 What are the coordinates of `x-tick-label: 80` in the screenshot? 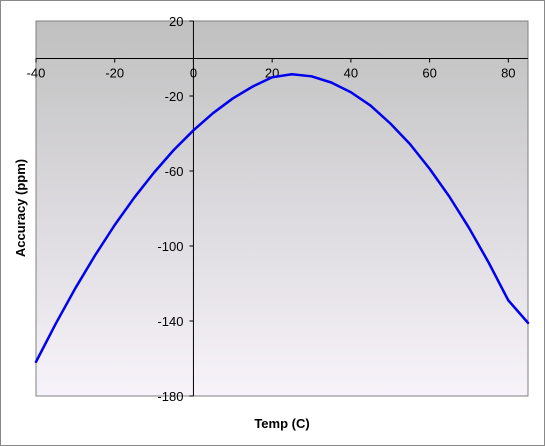 It's located at (508, 73).